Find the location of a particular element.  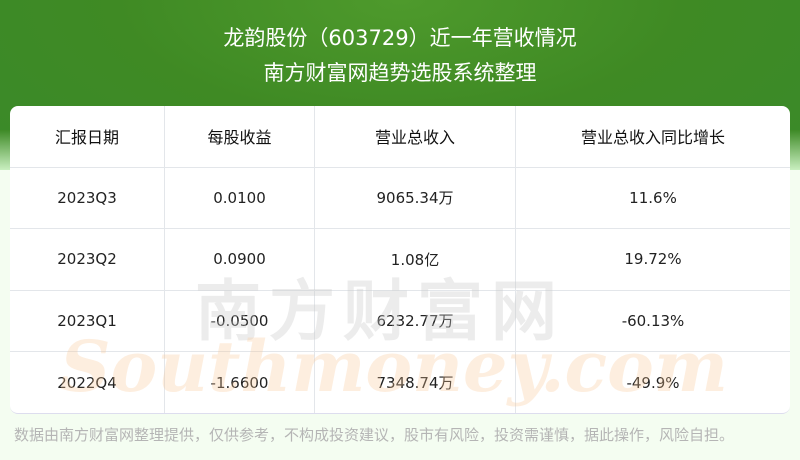

table-row: 2023Q3 0.0100 9065.34万 11.6% is located at coordinates (400, 198).